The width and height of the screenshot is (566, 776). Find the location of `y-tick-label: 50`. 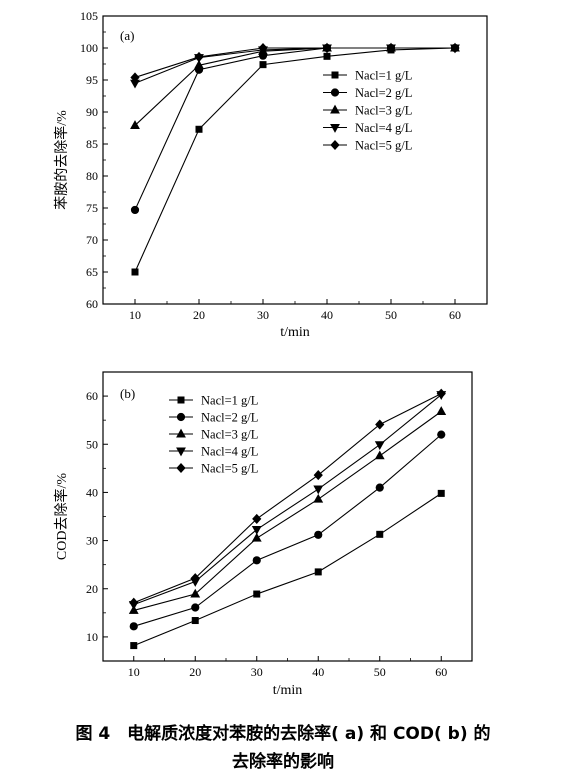

y-tick-label: 50 is located at coordinates (92, 444).